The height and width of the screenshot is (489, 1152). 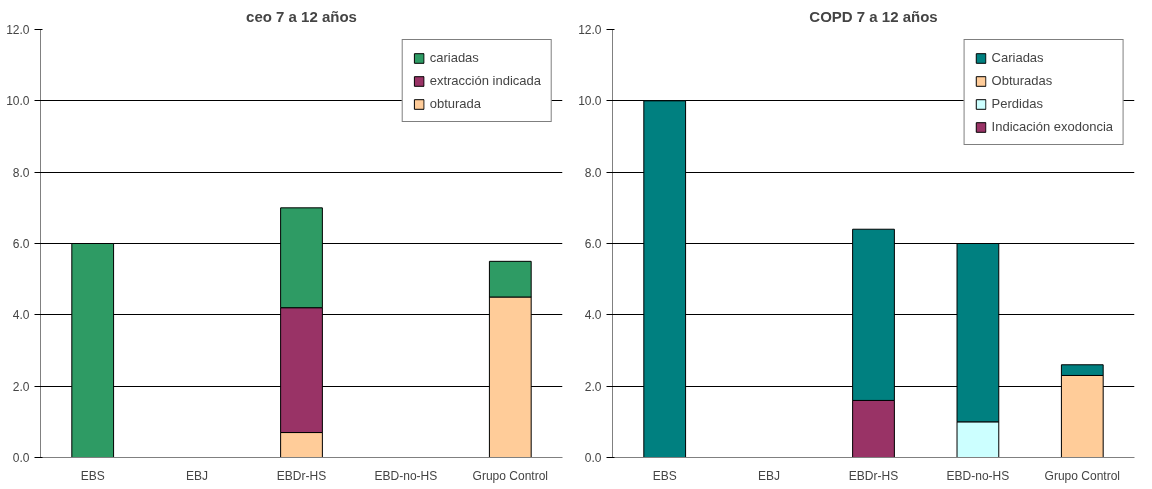 I want to click on legend-label: cariadas, so click(x=454, y=57).